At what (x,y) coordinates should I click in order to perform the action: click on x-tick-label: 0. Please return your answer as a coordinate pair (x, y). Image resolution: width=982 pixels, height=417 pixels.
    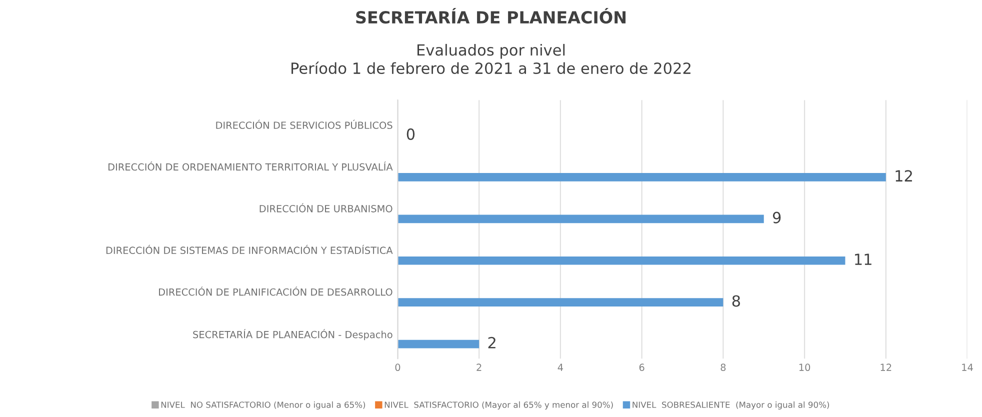
    Looking at the image, I should click on (397, 368).